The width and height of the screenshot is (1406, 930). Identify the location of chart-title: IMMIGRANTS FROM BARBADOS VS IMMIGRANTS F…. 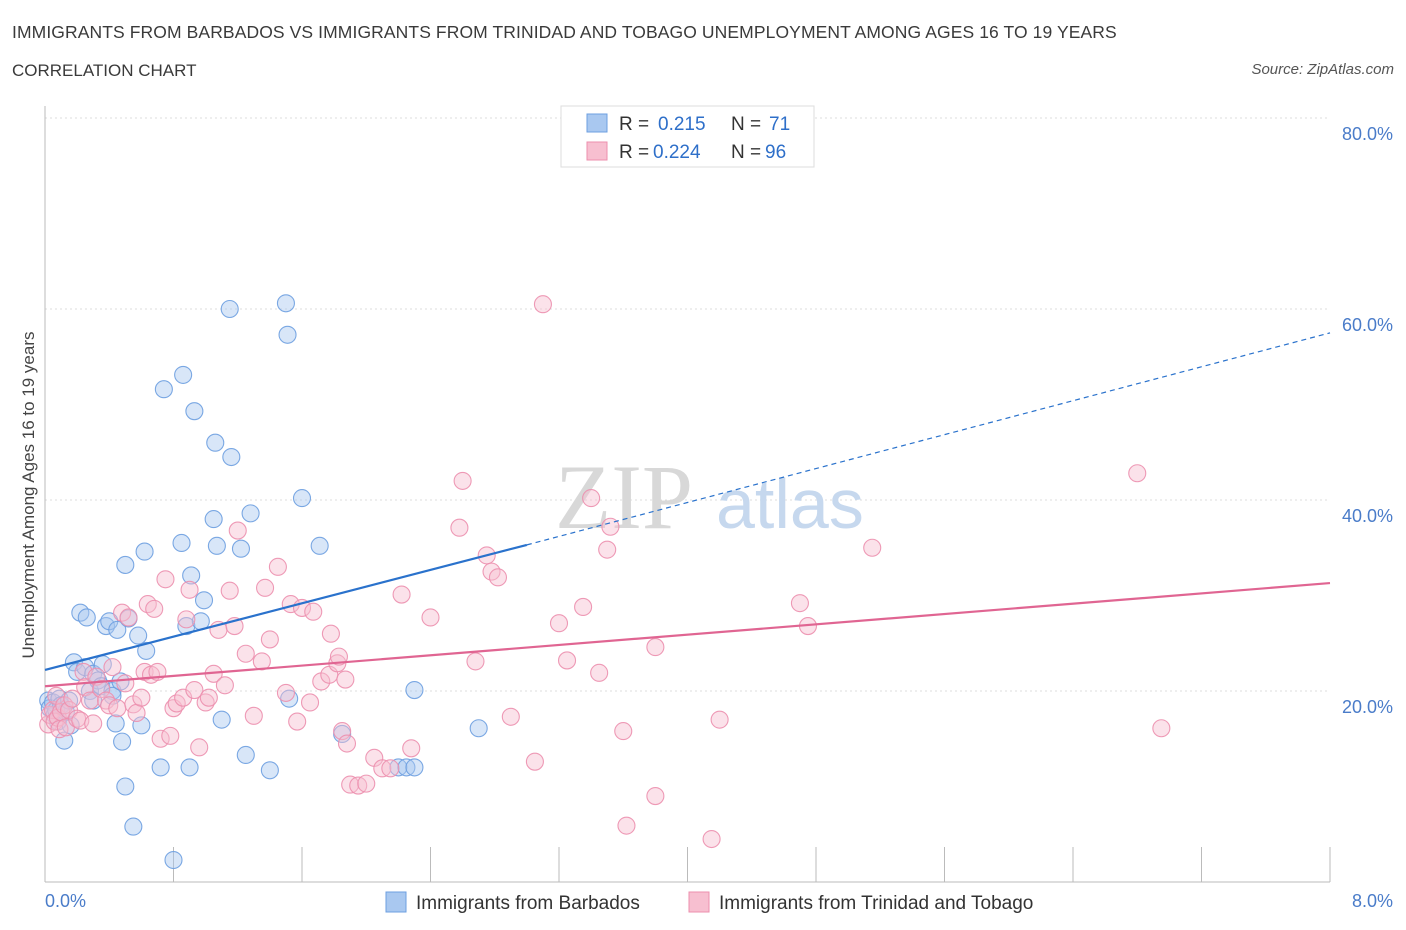
(564, 32).